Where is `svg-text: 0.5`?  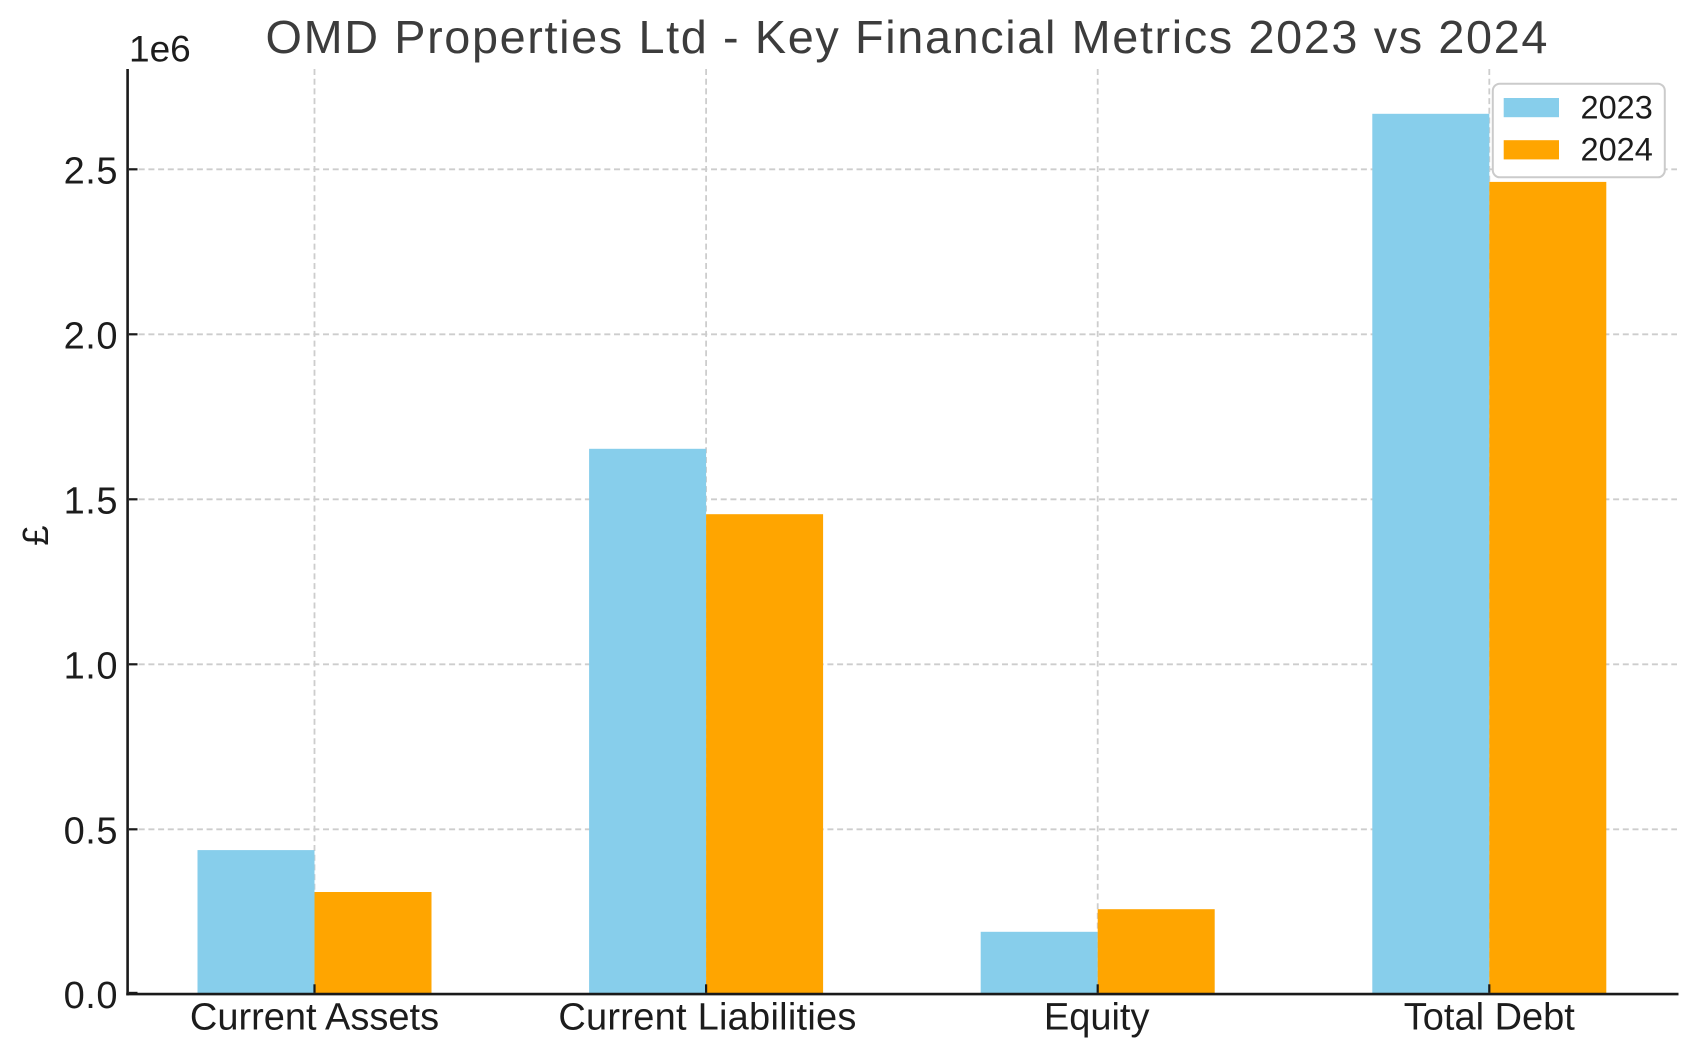
svg-text: 0.5 is located at coordinates (91, 831).